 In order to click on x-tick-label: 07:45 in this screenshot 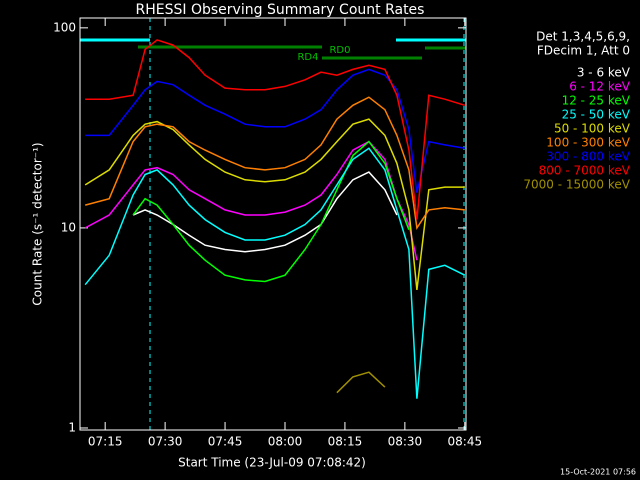, I will do `click(225, 442)`.